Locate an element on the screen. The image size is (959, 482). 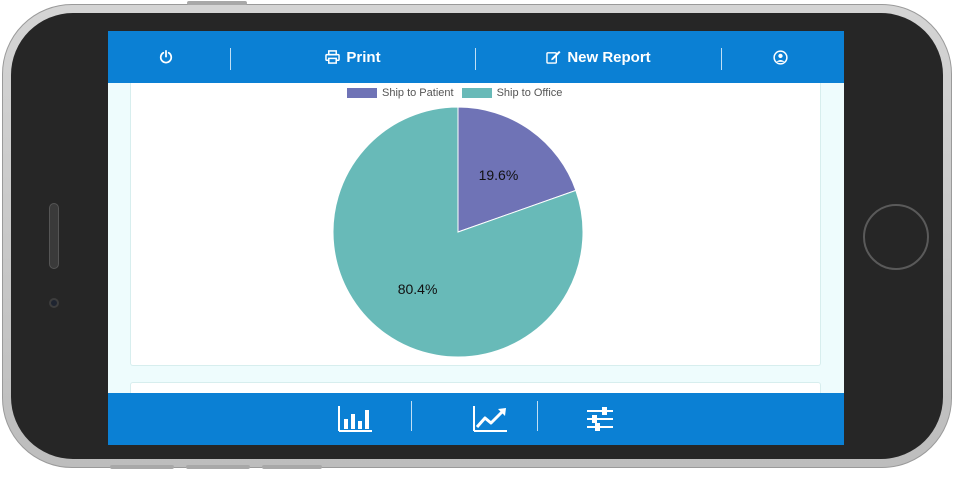
power-icon is located at coordinates (166, 57).